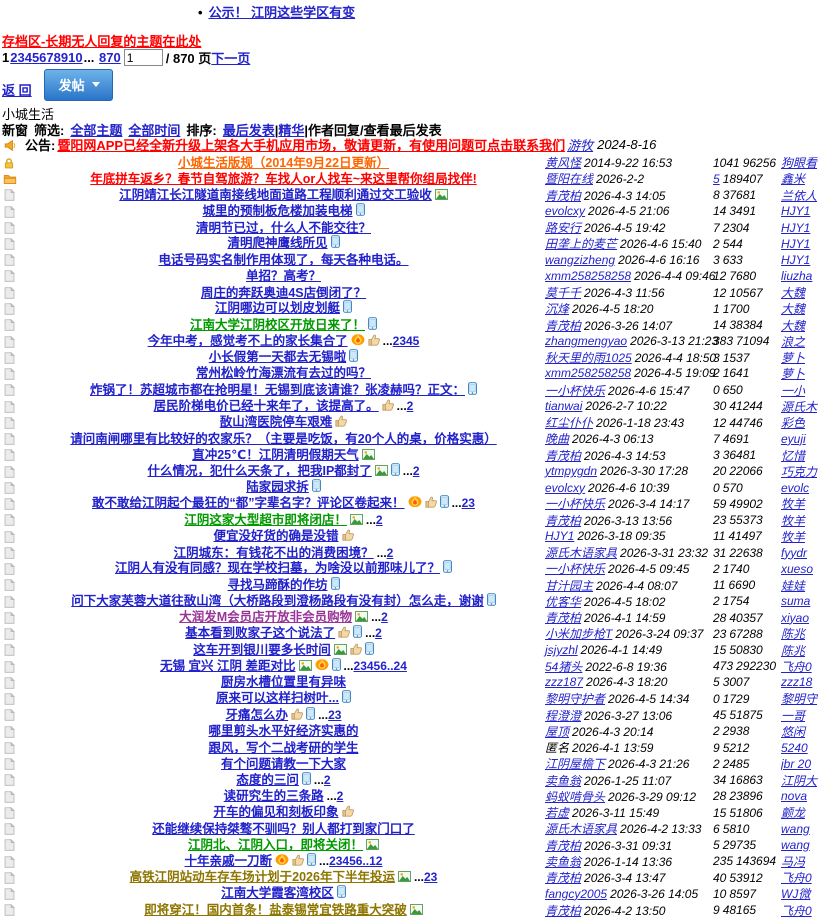  I want to click on thread-title-link: 还能继续保持桀骜不驯吗？别人都打到家门口了, so click(283, 828).